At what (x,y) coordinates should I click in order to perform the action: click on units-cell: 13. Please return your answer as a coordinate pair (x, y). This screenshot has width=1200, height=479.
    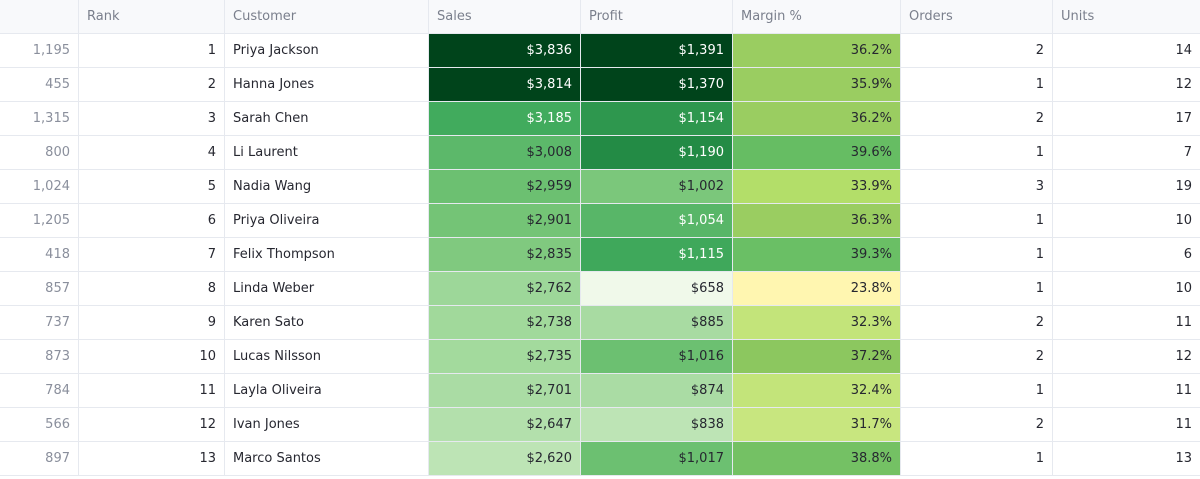
    Looking at the image, I should click on (1183, 458).